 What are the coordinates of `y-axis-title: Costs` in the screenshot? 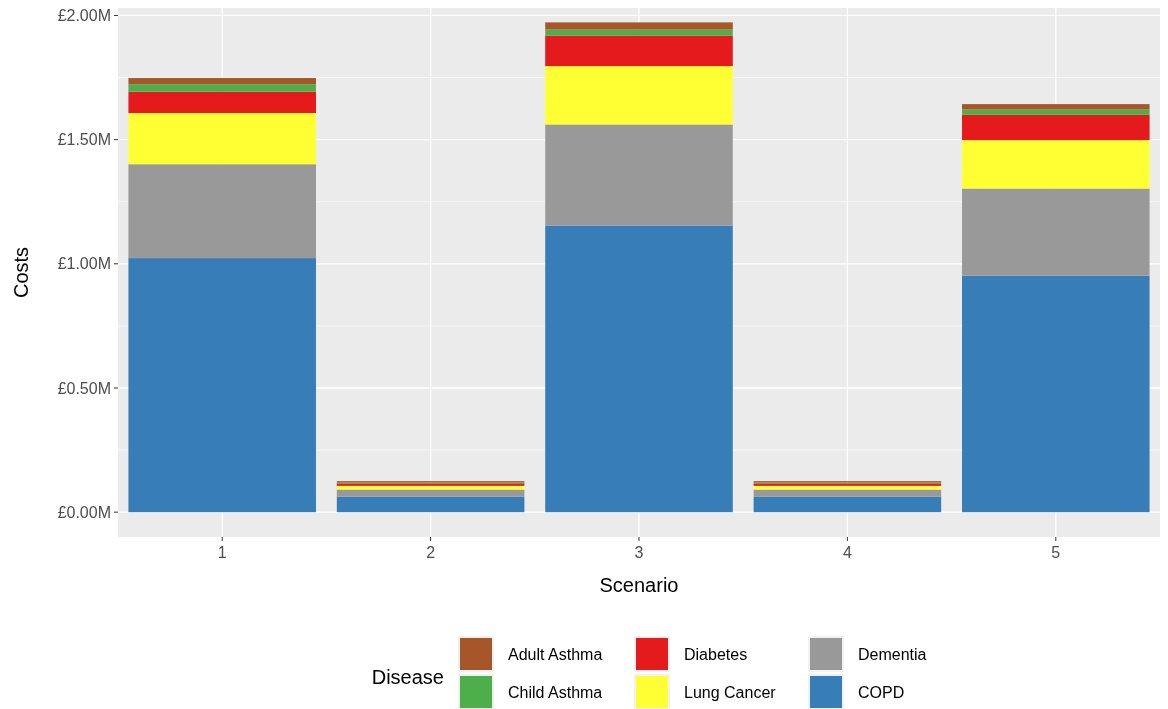 It's located at (21, 272).